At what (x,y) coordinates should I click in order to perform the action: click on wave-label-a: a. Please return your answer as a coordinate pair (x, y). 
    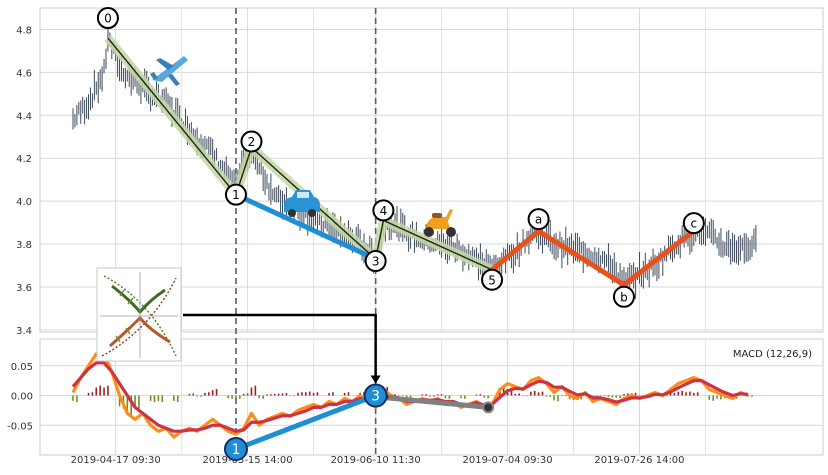
    Looking at the image, I should click on (538, 219).